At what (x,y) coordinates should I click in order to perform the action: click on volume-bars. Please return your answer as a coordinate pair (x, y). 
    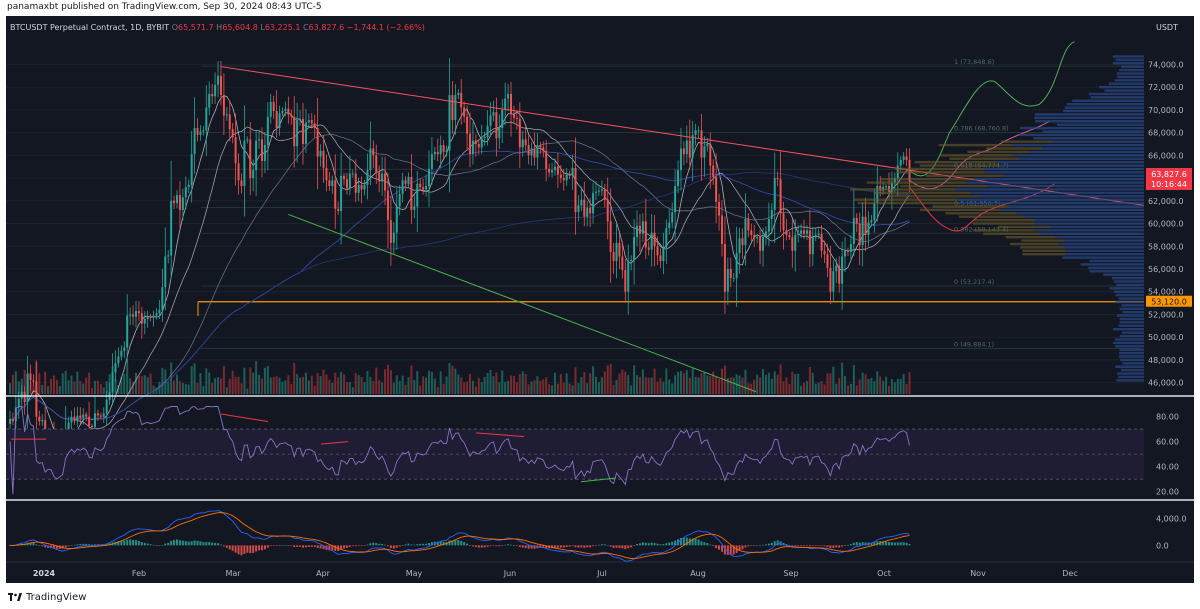
    Looking at the image, I should click on (460, 377).